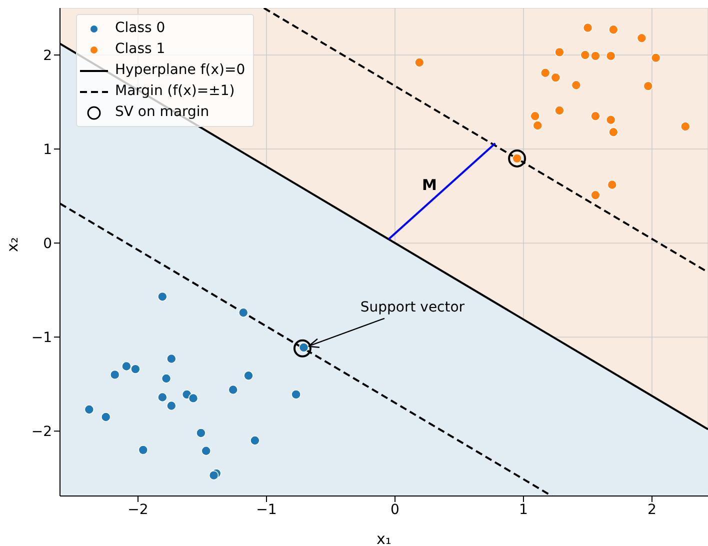 This screenshot has height=546, width=708. I want to click on x-tick-label: 1, so click(523, 510).